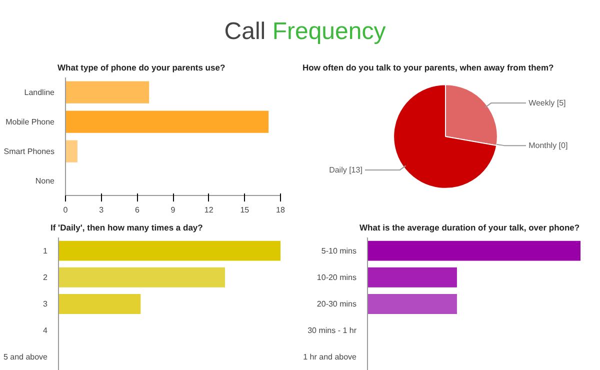 The width and height of the screenshot is (600, 370). What do you see at coordinates (137, 210) in the screenshot?
I see `x-tick-label: 6` at bounding box center [137, 210].